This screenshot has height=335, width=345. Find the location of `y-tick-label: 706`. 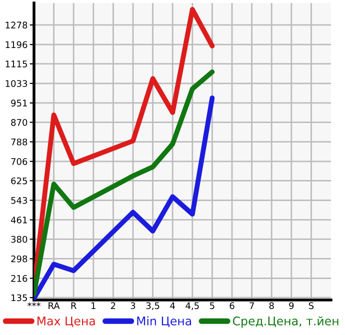

y-tick-label: 706 is located at coordinates (19, 161).